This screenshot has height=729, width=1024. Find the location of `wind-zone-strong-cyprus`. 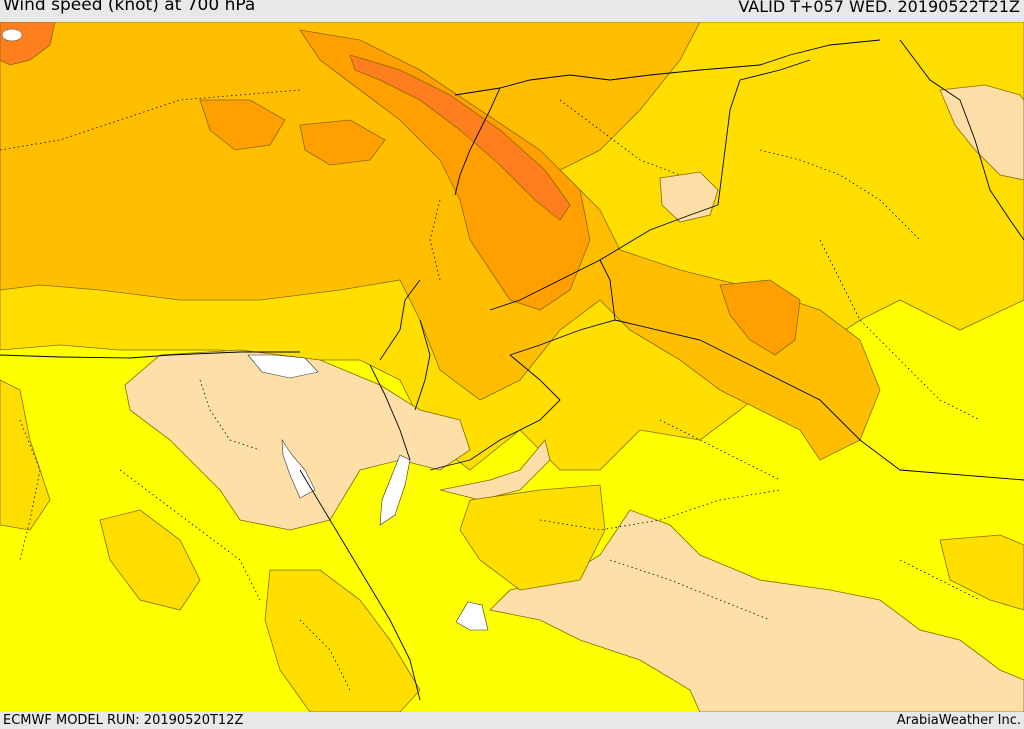

wind-zone-strong-cyprus is located at coordinates (342, 142).